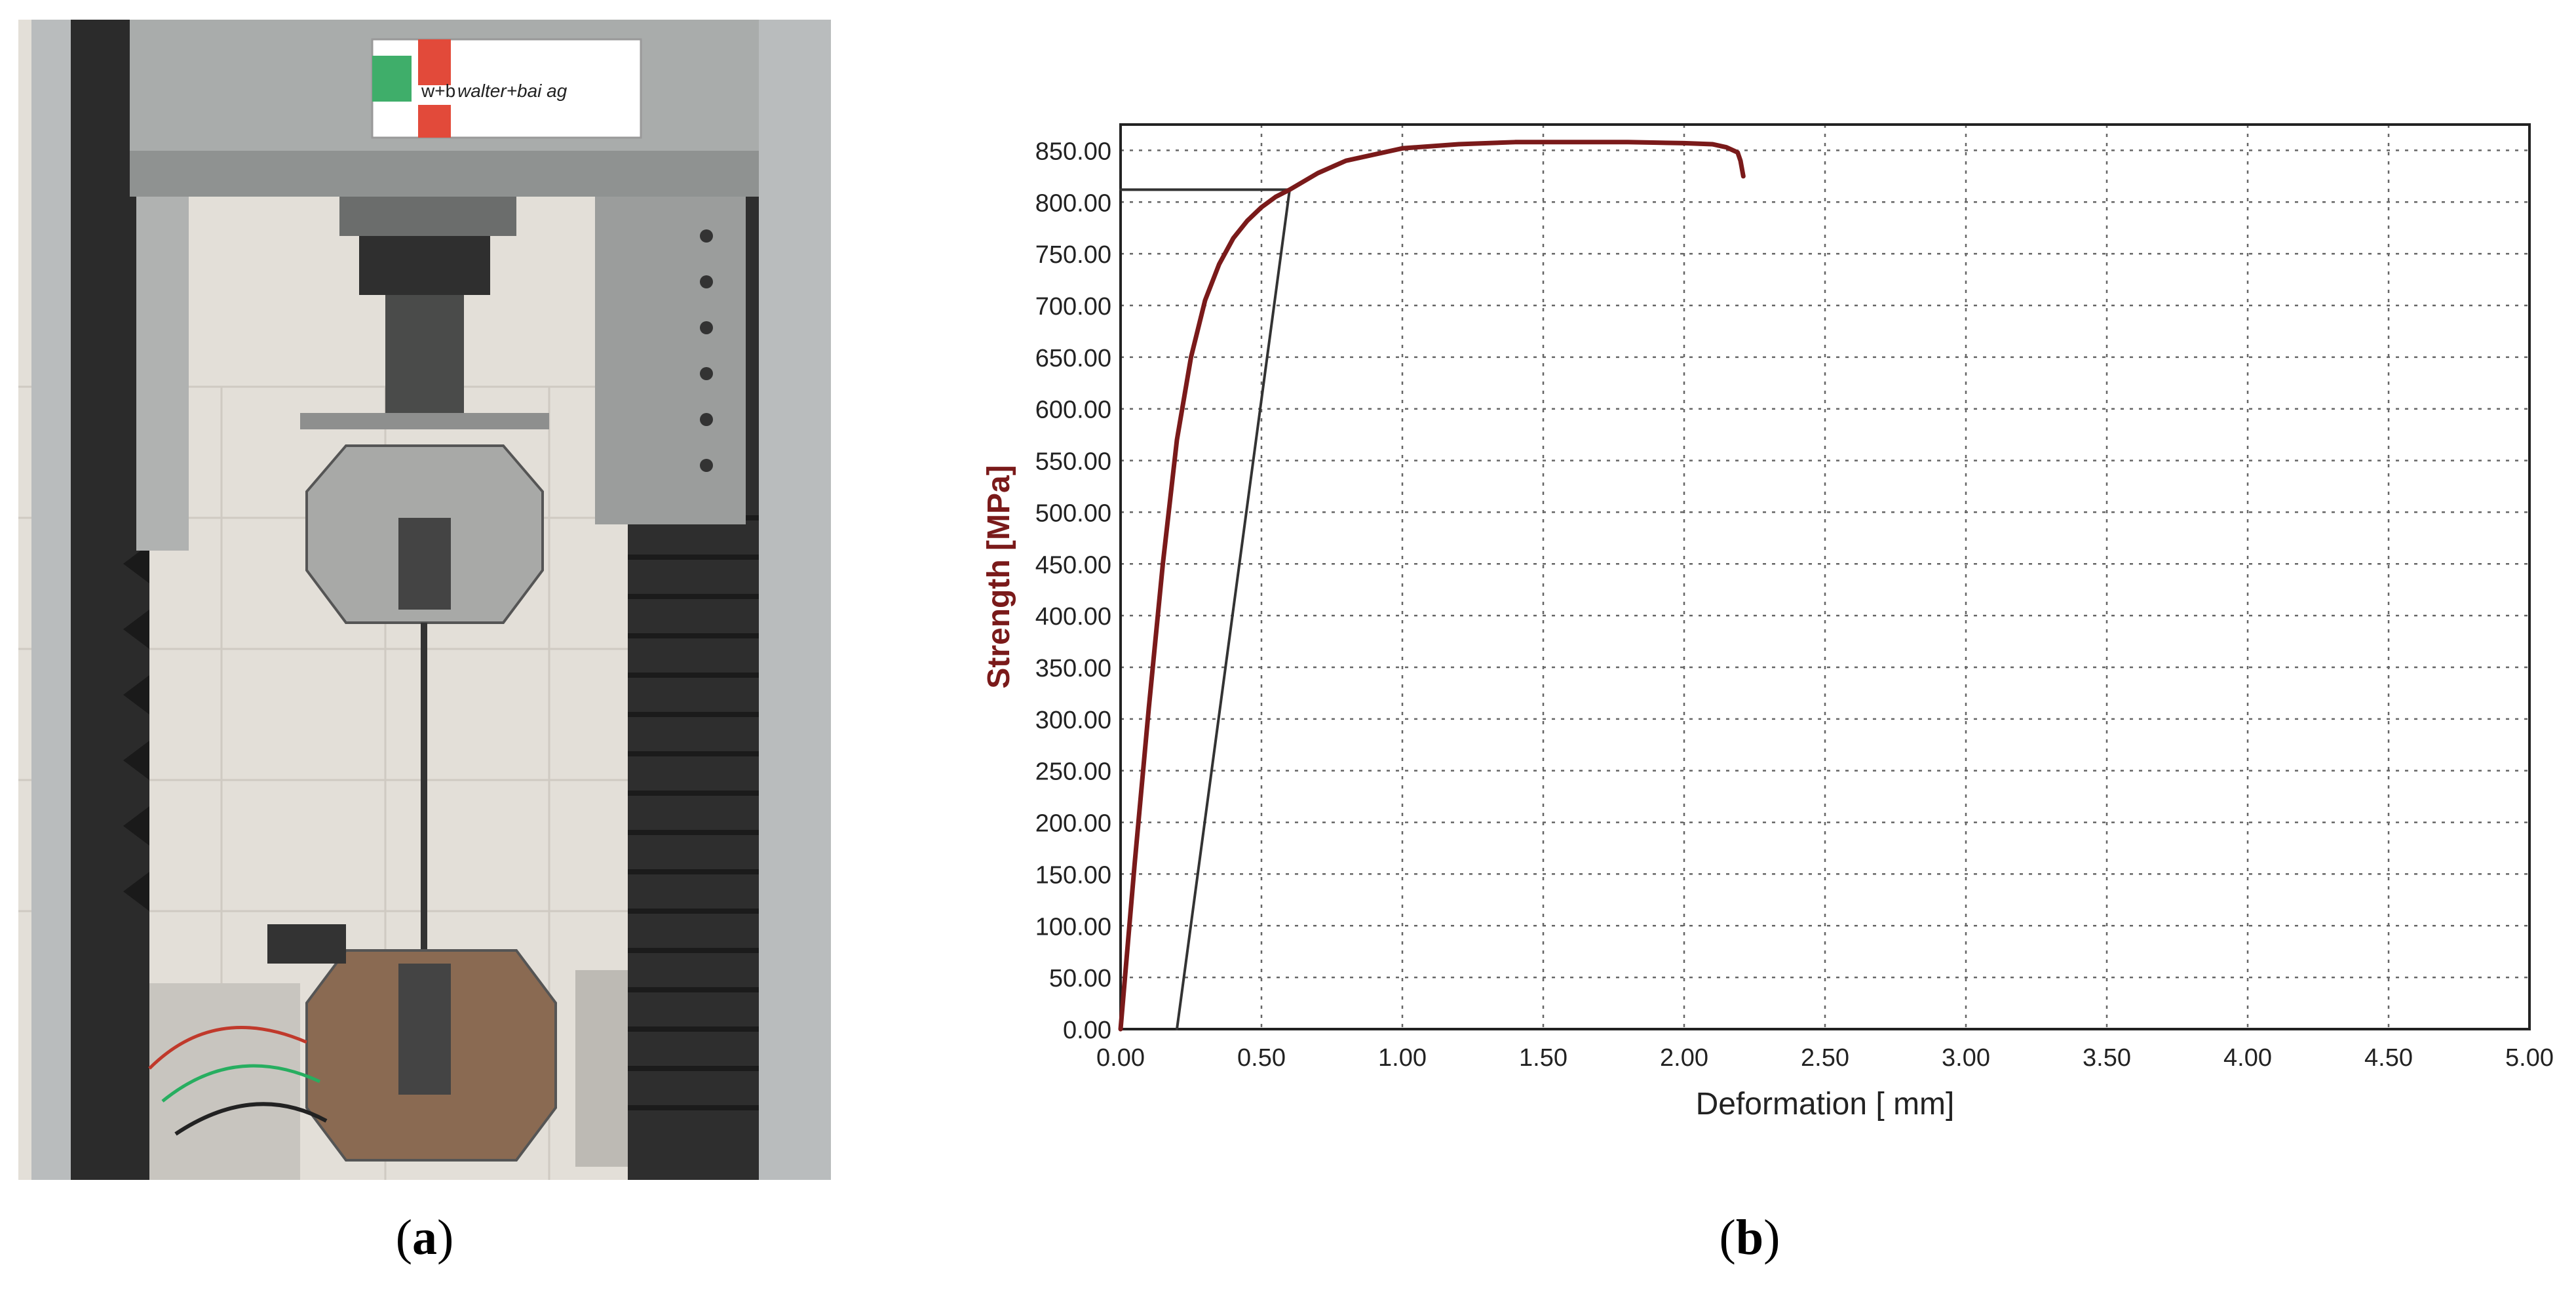 The image size is (2576, 1290). Describe the element at coordinates (2107, 1058) in the screenshot. I see `x-tick-label: 3.50` at that location.